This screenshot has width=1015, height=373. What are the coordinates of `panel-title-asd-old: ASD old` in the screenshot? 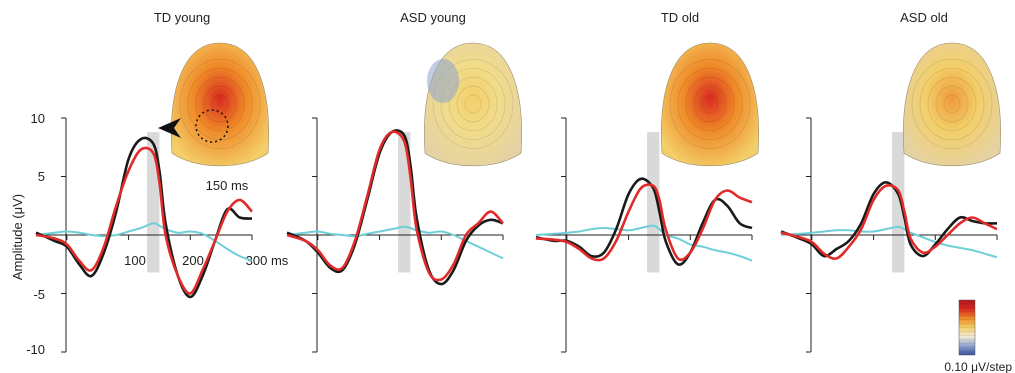 It's located at (924, 17).